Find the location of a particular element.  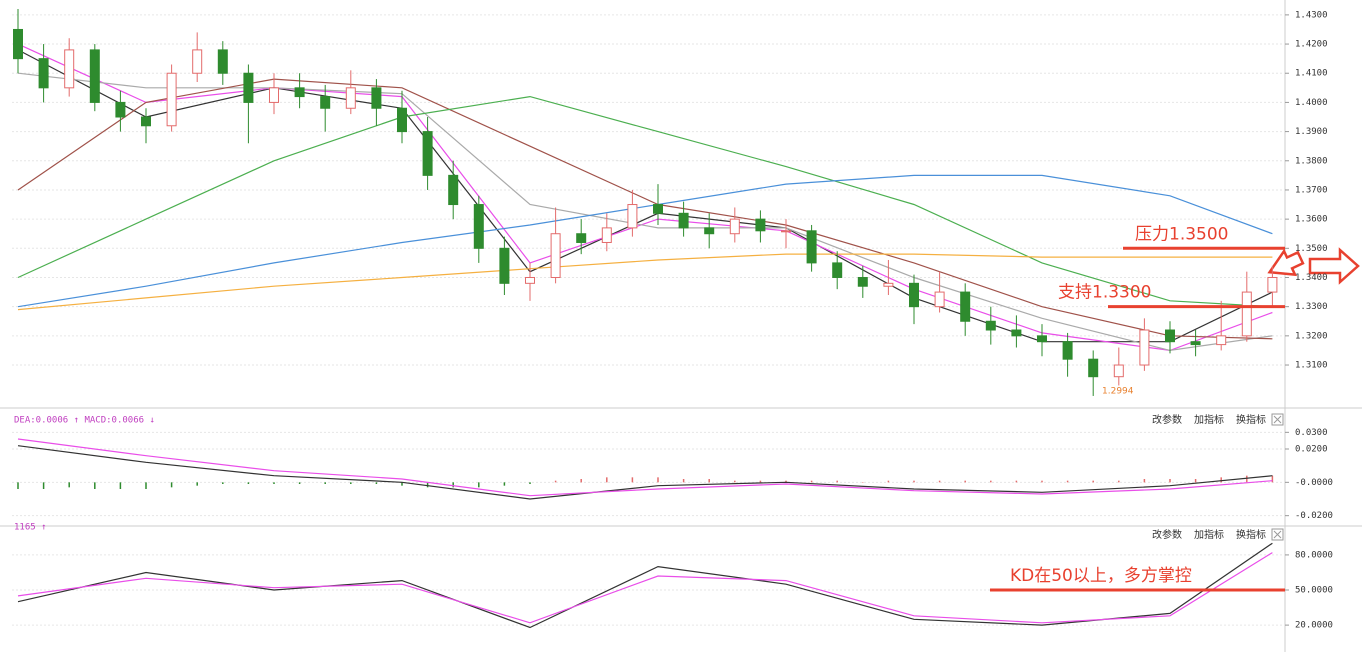

y-tick-label: -0.0200 is located at coordinates (1314, 516).